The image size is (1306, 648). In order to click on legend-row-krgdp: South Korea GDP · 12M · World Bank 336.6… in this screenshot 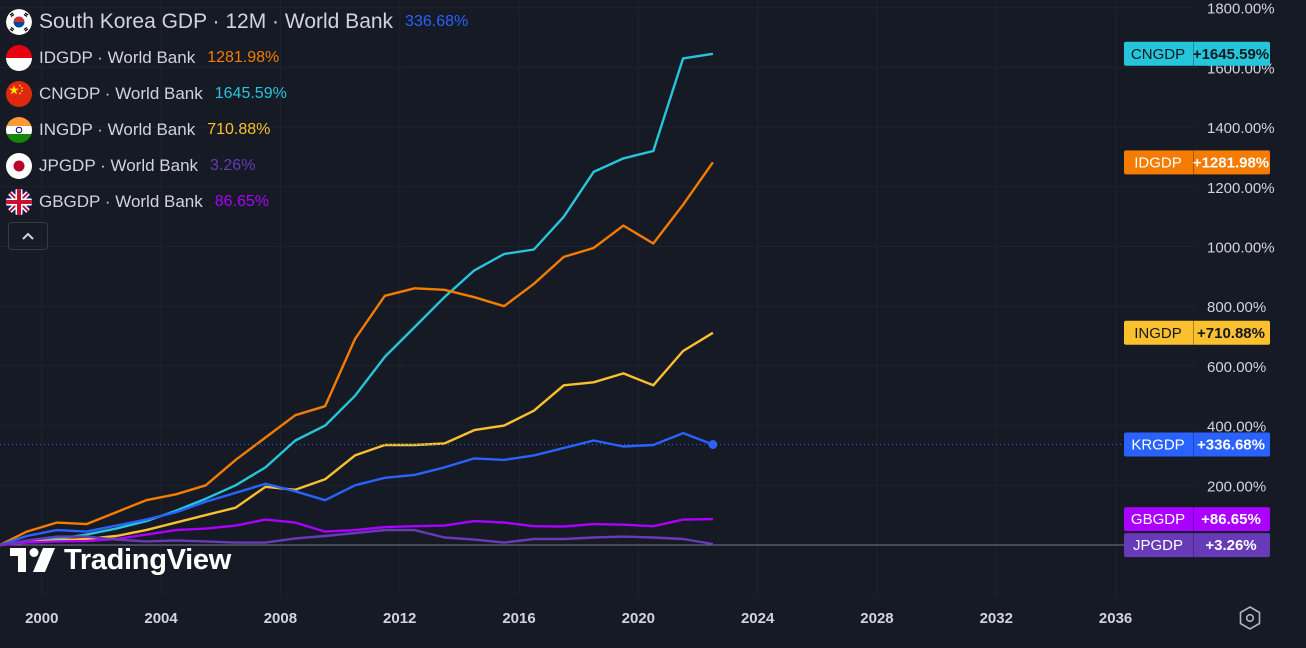, I will do `click(237, 22)`.